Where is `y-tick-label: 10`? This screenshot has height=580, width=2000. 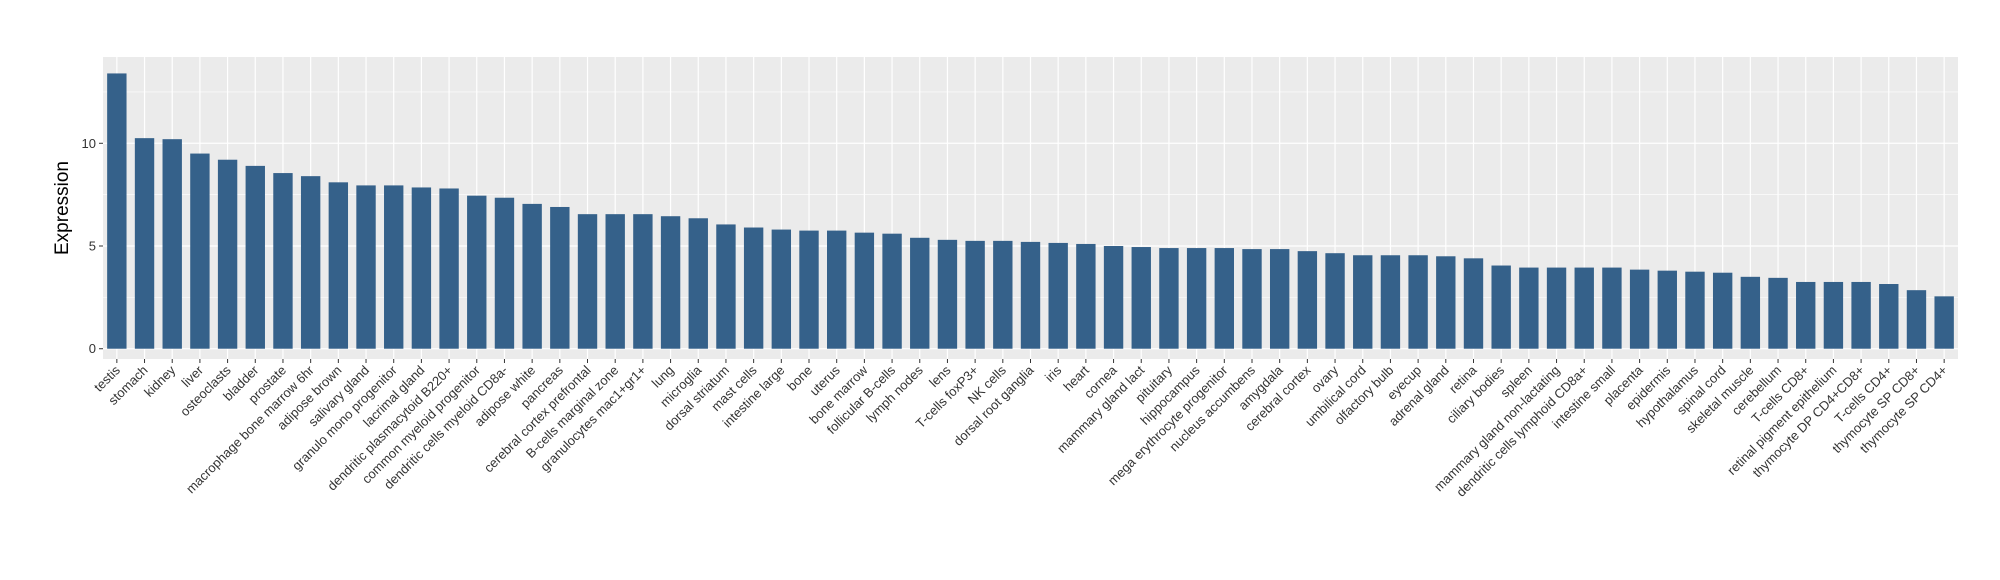
y-tick-label: 10 is located at coordinates (89, 143).